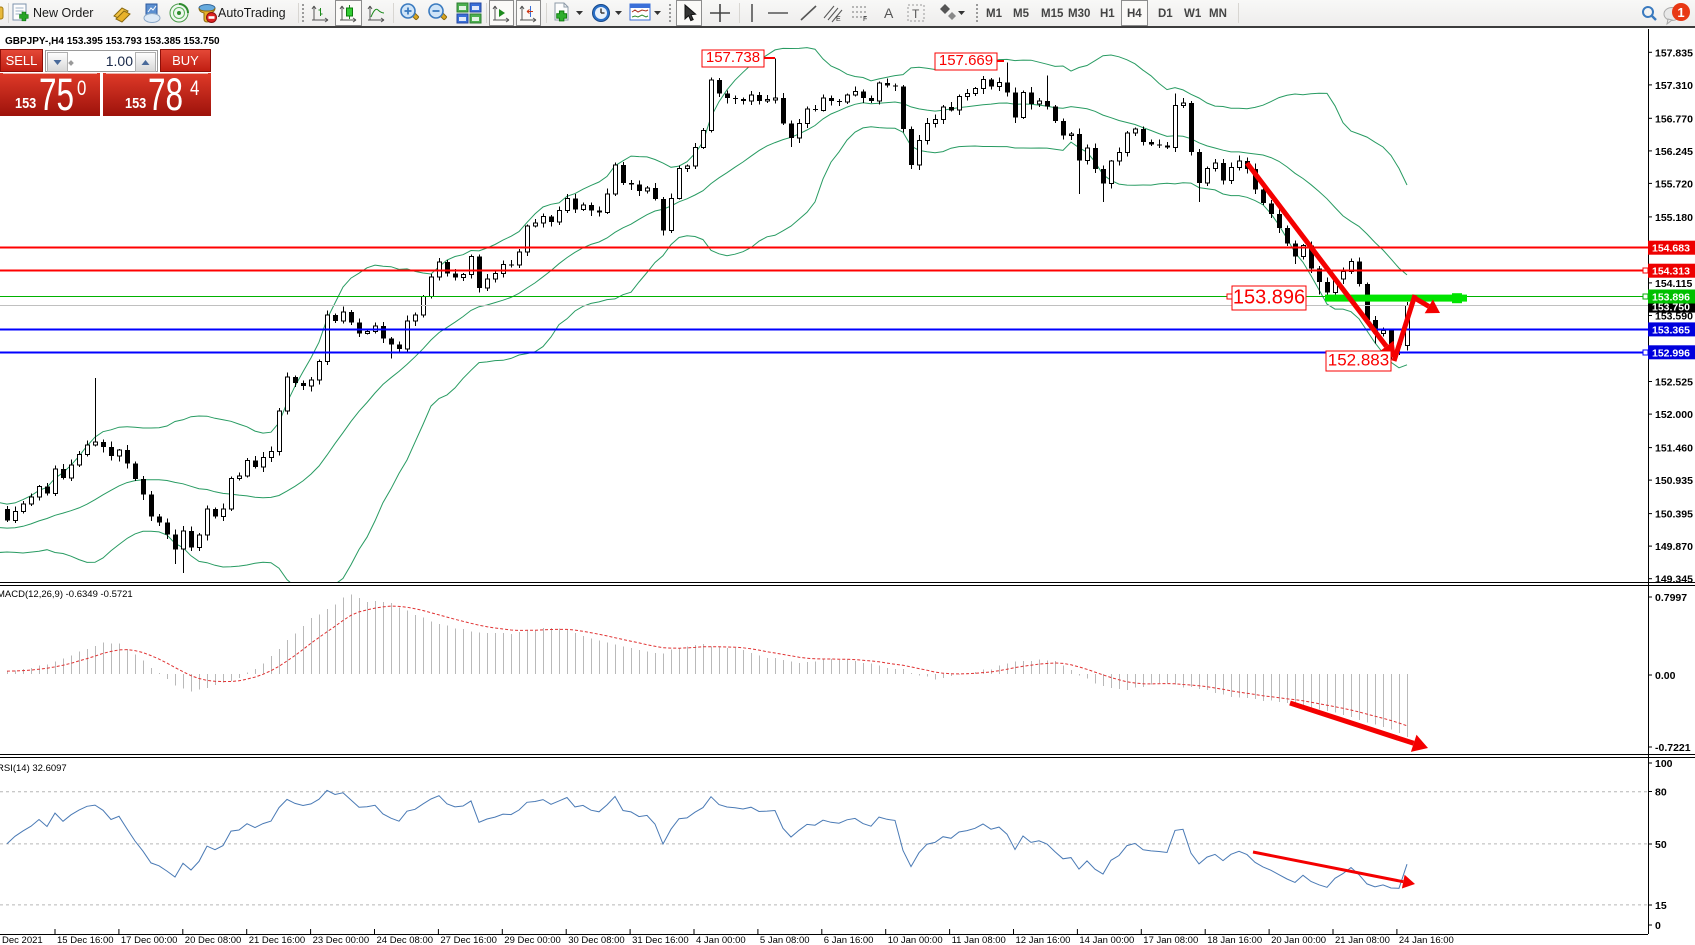 The image size is (1695, 945). Describe the element at coordinates (1674, 119) in the screenshot. I see `svg-text: 156.770` at that location.